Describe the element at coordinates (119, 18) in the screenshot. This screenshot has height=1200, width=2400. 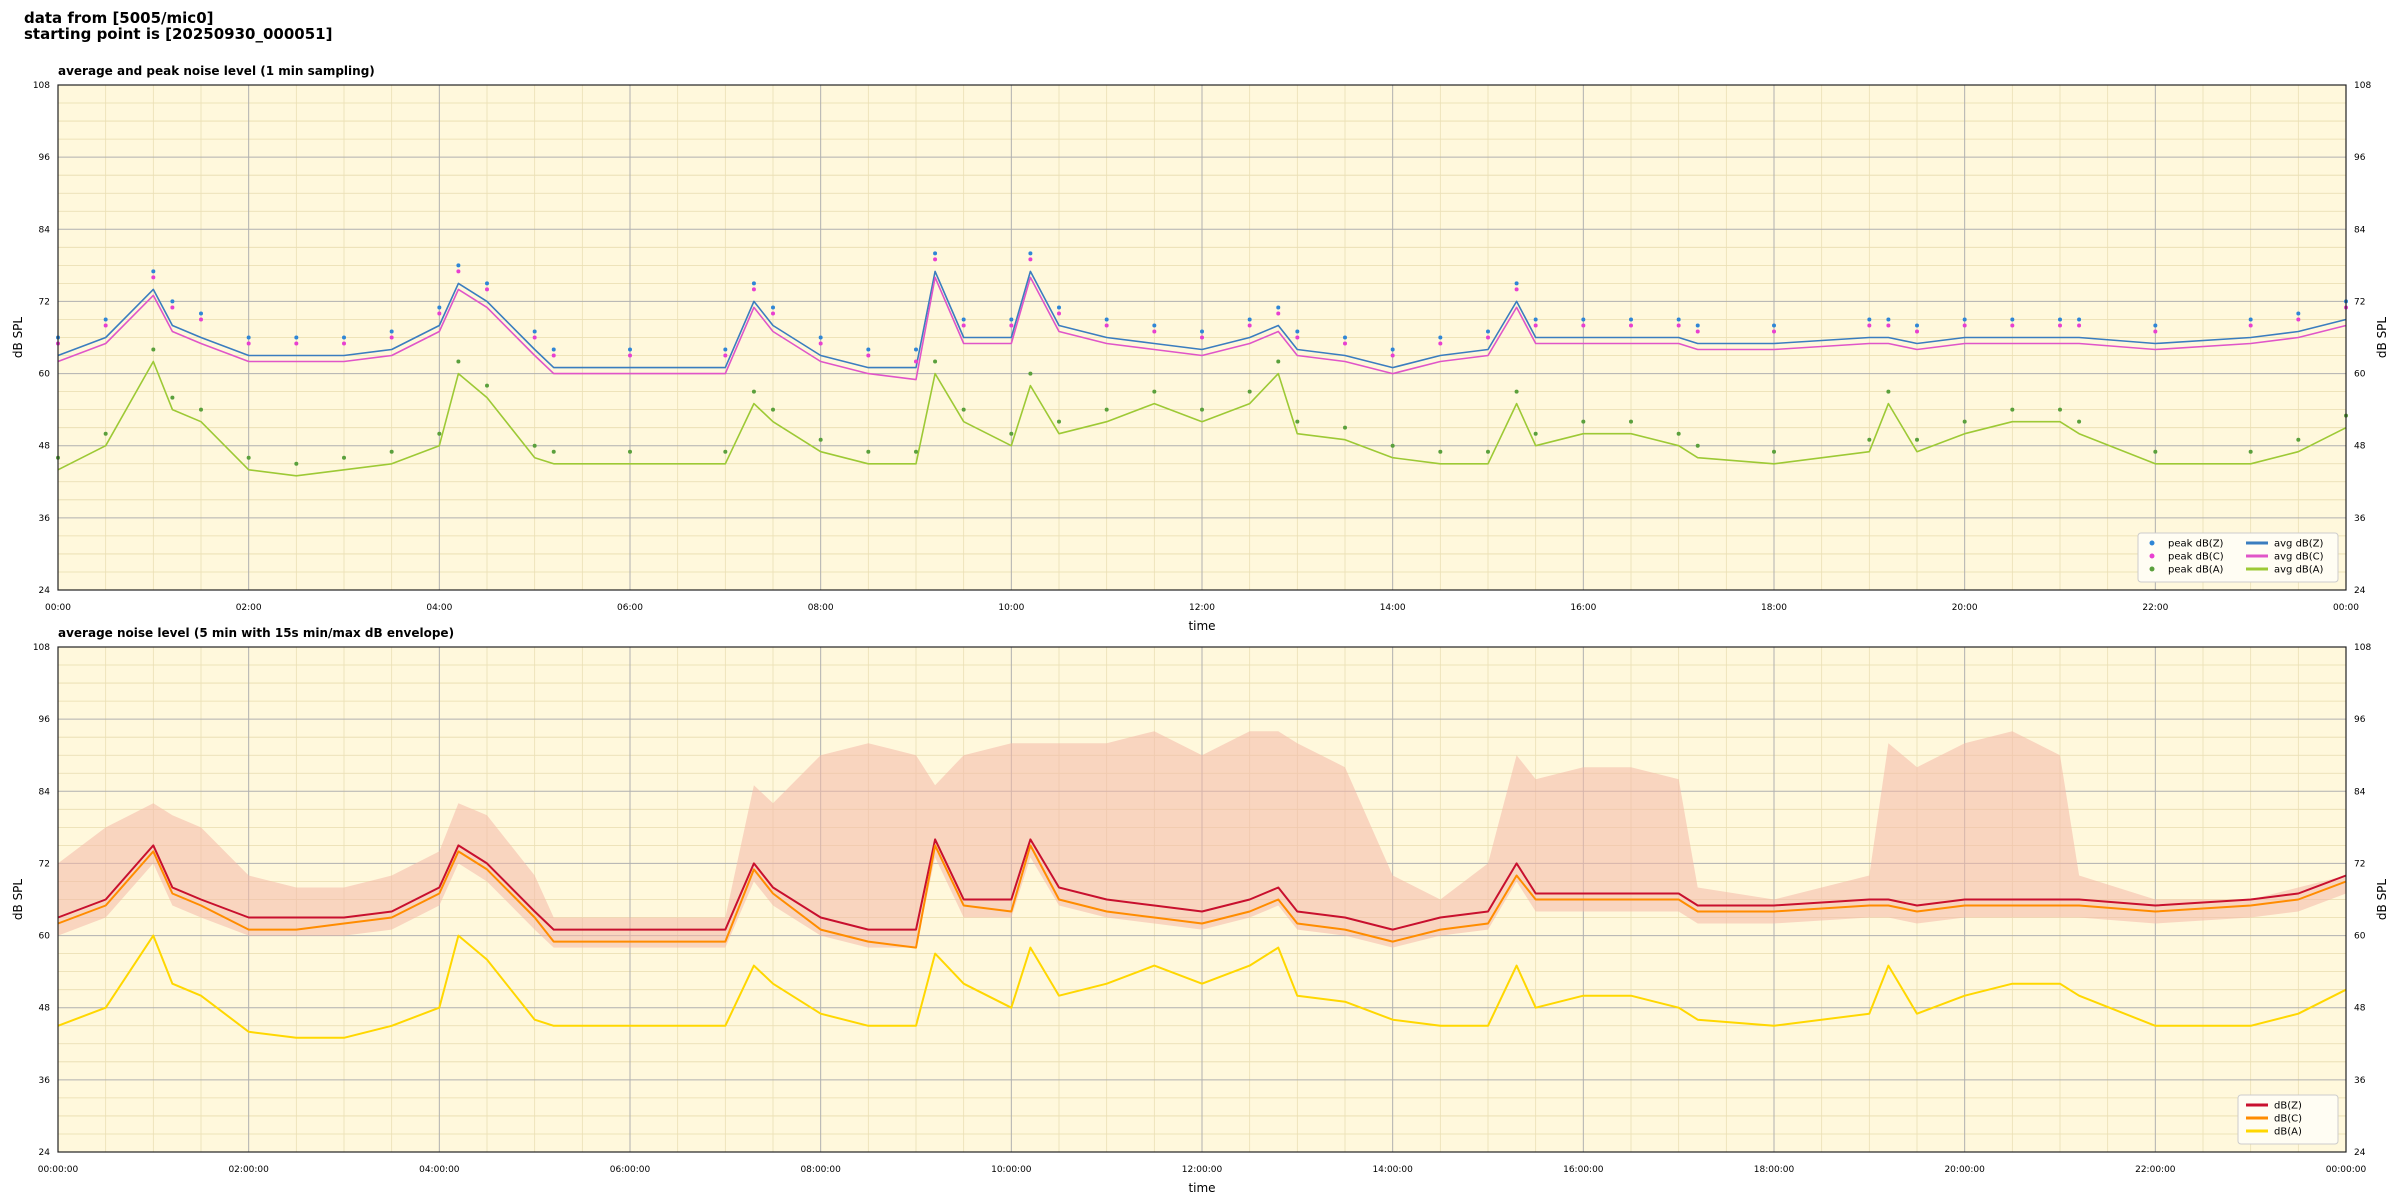
I see `header-source-line: data from [5005/mic0]` at that location.